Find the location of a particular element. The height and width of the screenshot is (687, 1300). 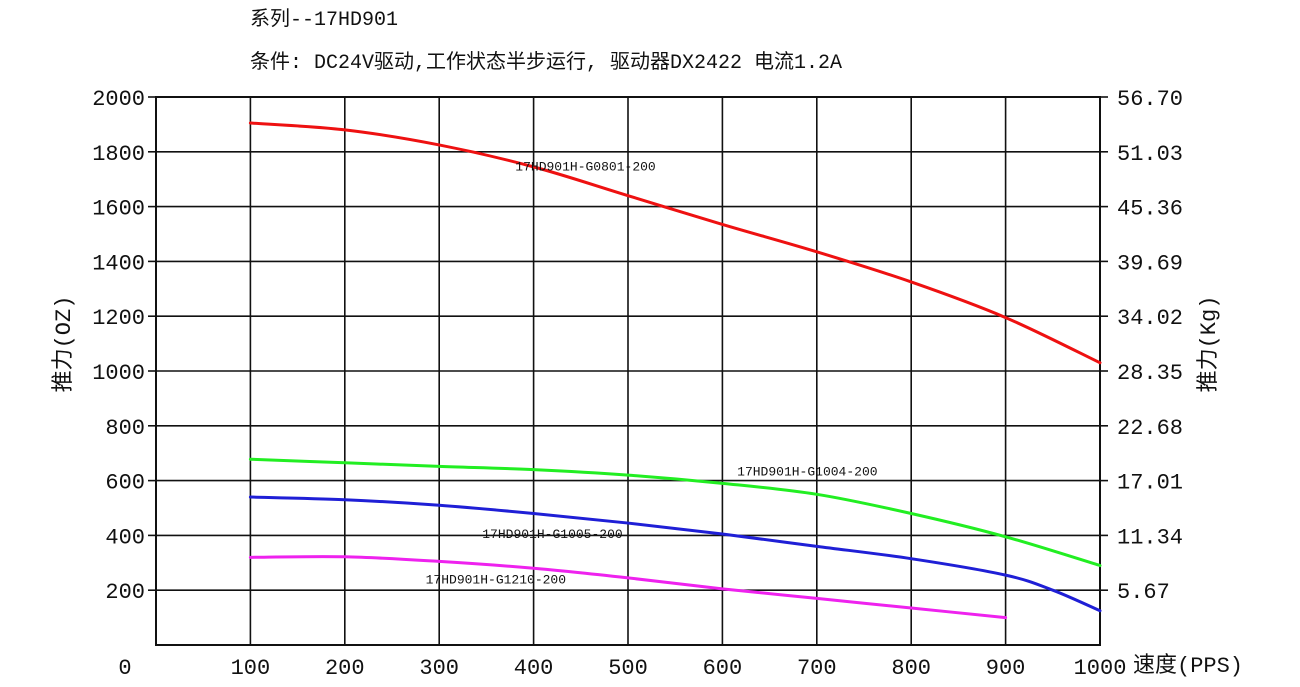

x-tick-label: 800 is located at coordinates (911, 668).